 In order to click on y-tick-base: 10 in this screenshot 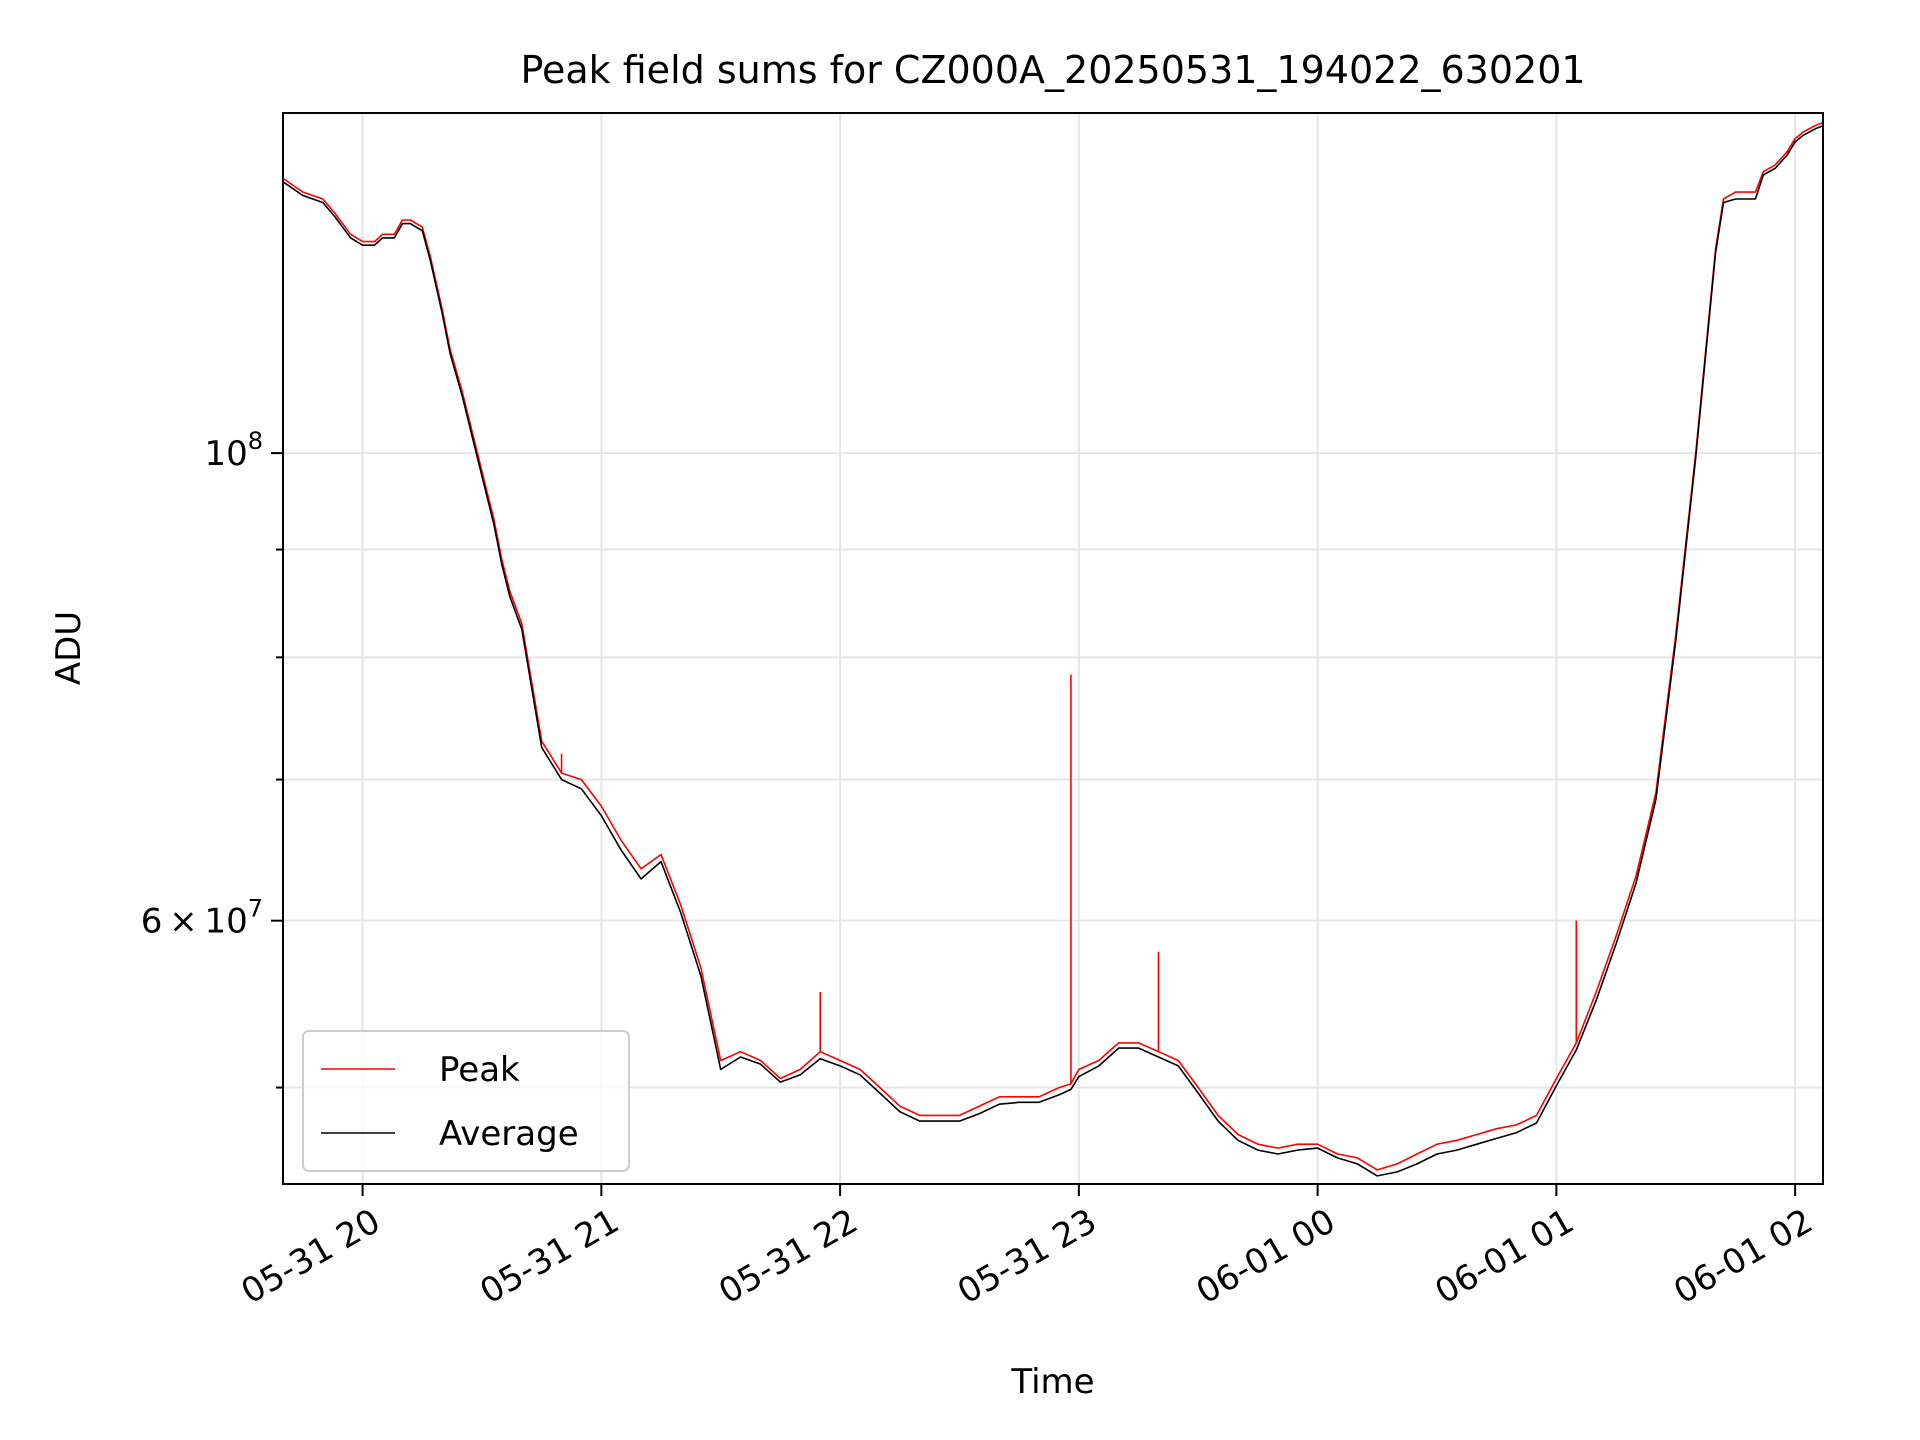, I will do `click(225, 454)`.